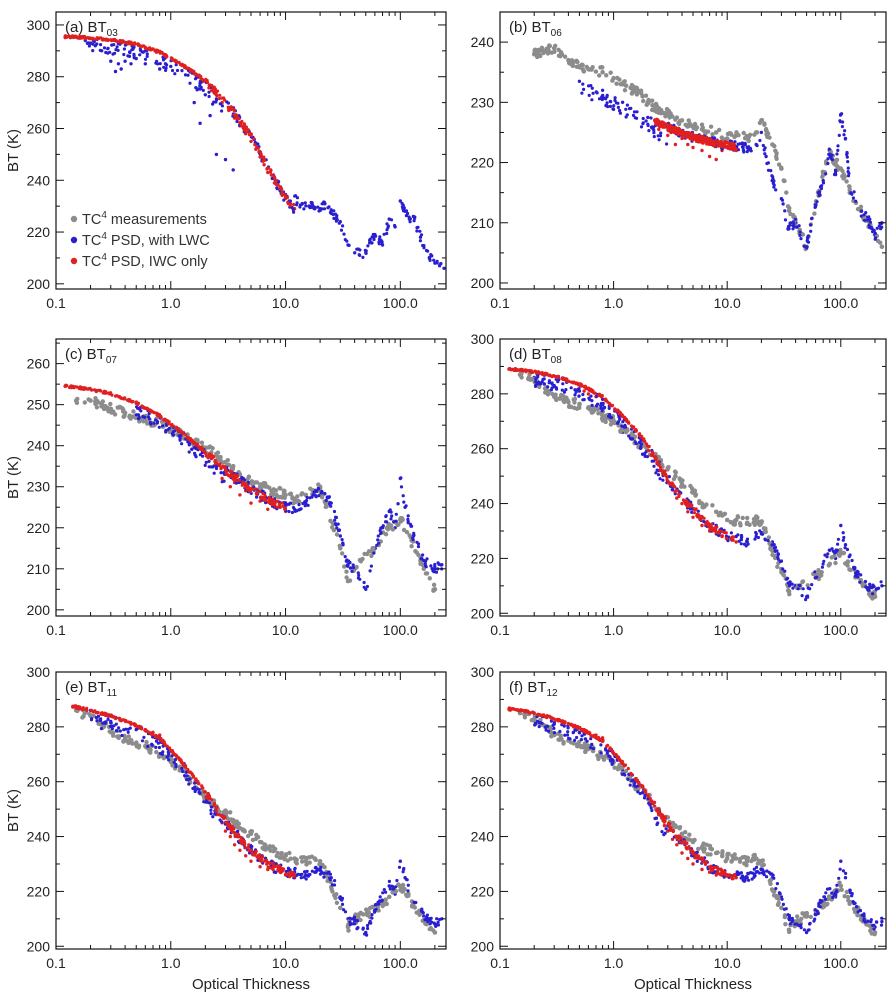 The width and height of the screenshot is (894, 1000). What do you see at coordinates (145, 261) in the screenshot?
I see `legend-entry: TC4 PSD, IWC only` at bounding box center [145, 261].